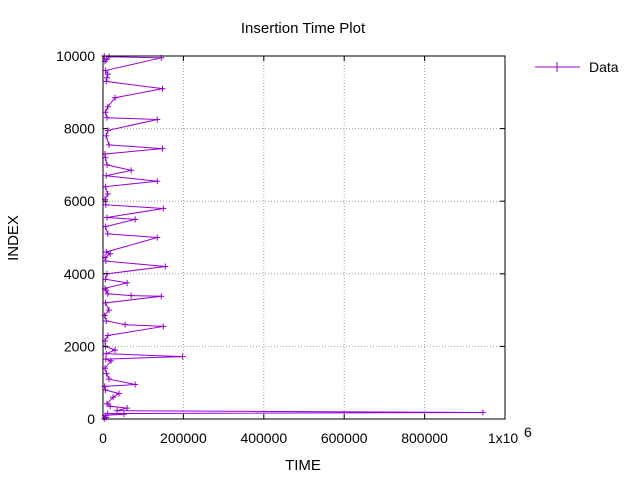  I want to click on y-tick-label: 2000, so click(79, 346).